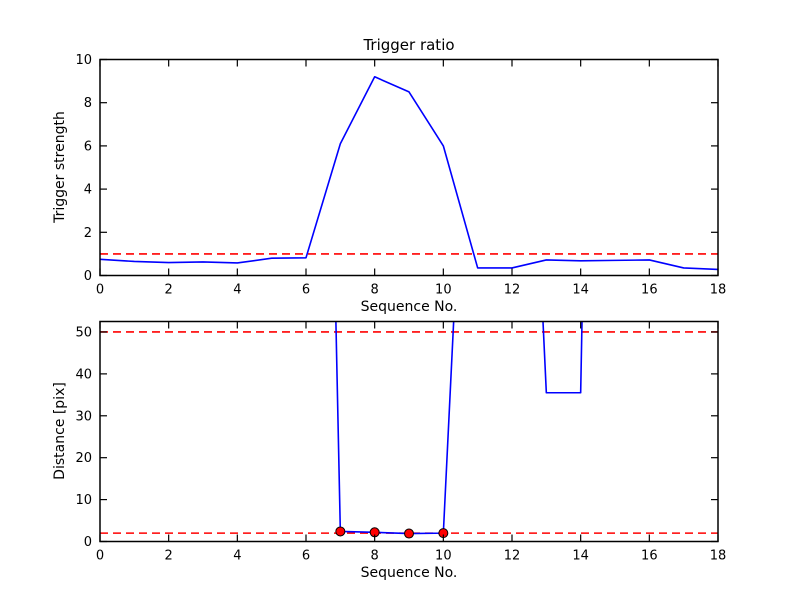  Describe the element at coordinates (88, 103) in the screenshot. I see `y-tick-label: 8` at that location.